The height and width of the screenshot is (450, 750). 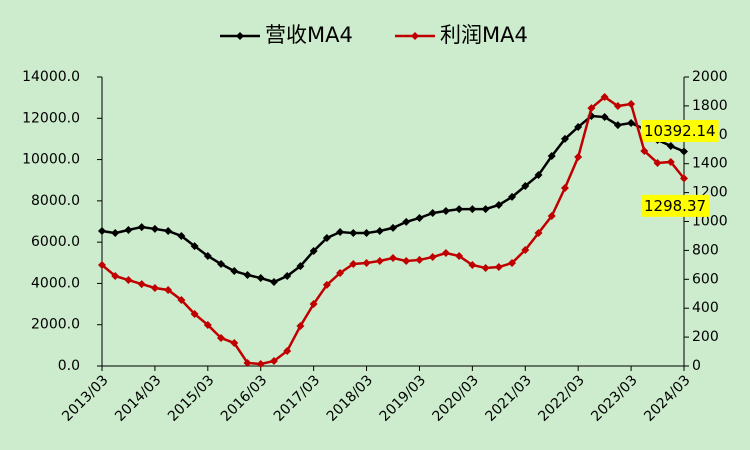 What do you see at coordinates (403, 398) in the screenshot?
I see `x-tick-label: 2019/03` at bounding box center [403, 398].